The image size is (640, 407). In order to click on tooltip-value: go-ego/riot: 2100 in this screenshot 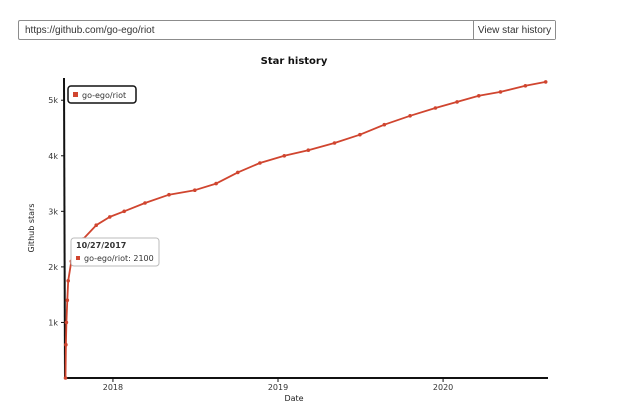, I will do `click(119, 258)`.